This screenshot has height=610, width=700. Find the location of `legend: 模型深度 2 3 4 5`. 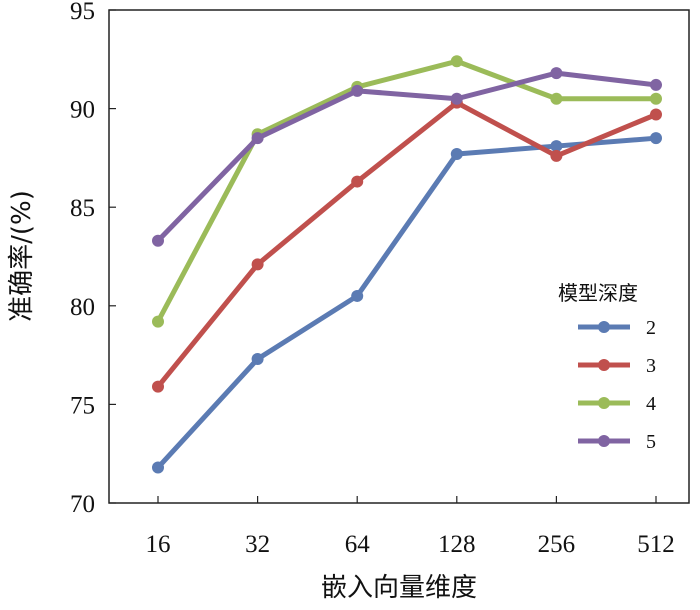

legend: 模型深度 2 3 4 5 is located at coordinates (607, 367).